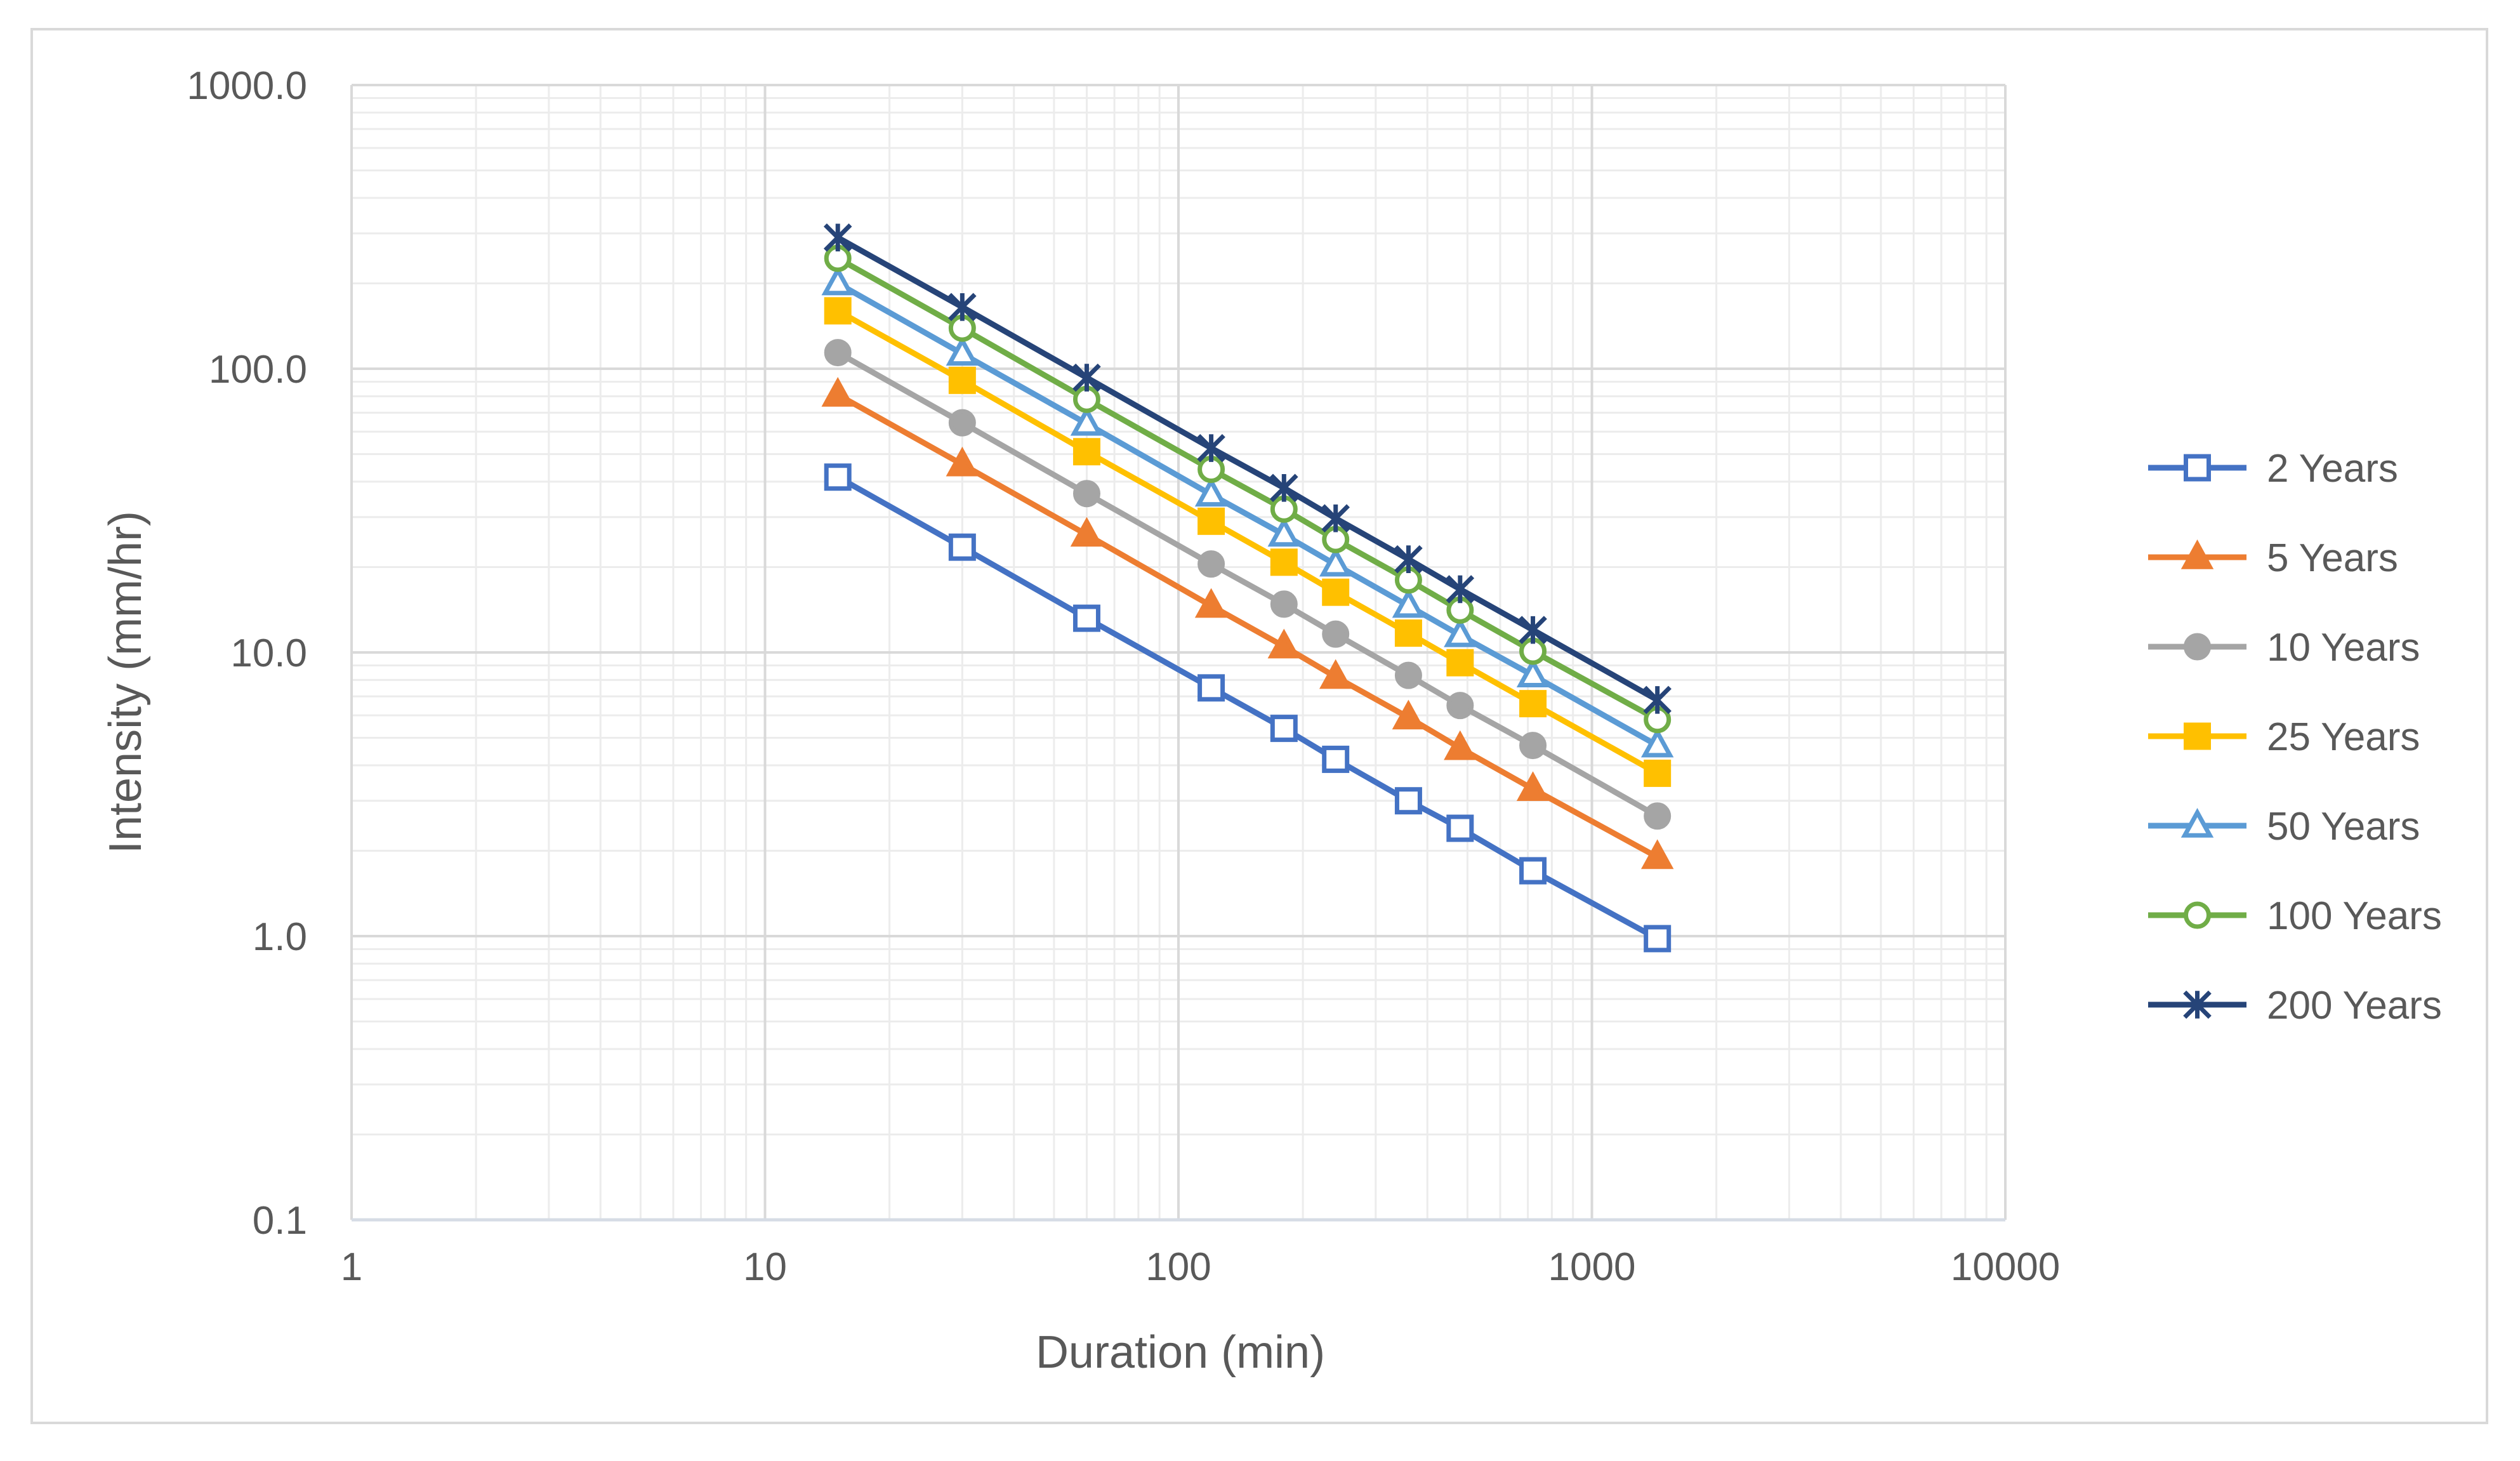  I want to click on series-25-years, so click(1248, 542).